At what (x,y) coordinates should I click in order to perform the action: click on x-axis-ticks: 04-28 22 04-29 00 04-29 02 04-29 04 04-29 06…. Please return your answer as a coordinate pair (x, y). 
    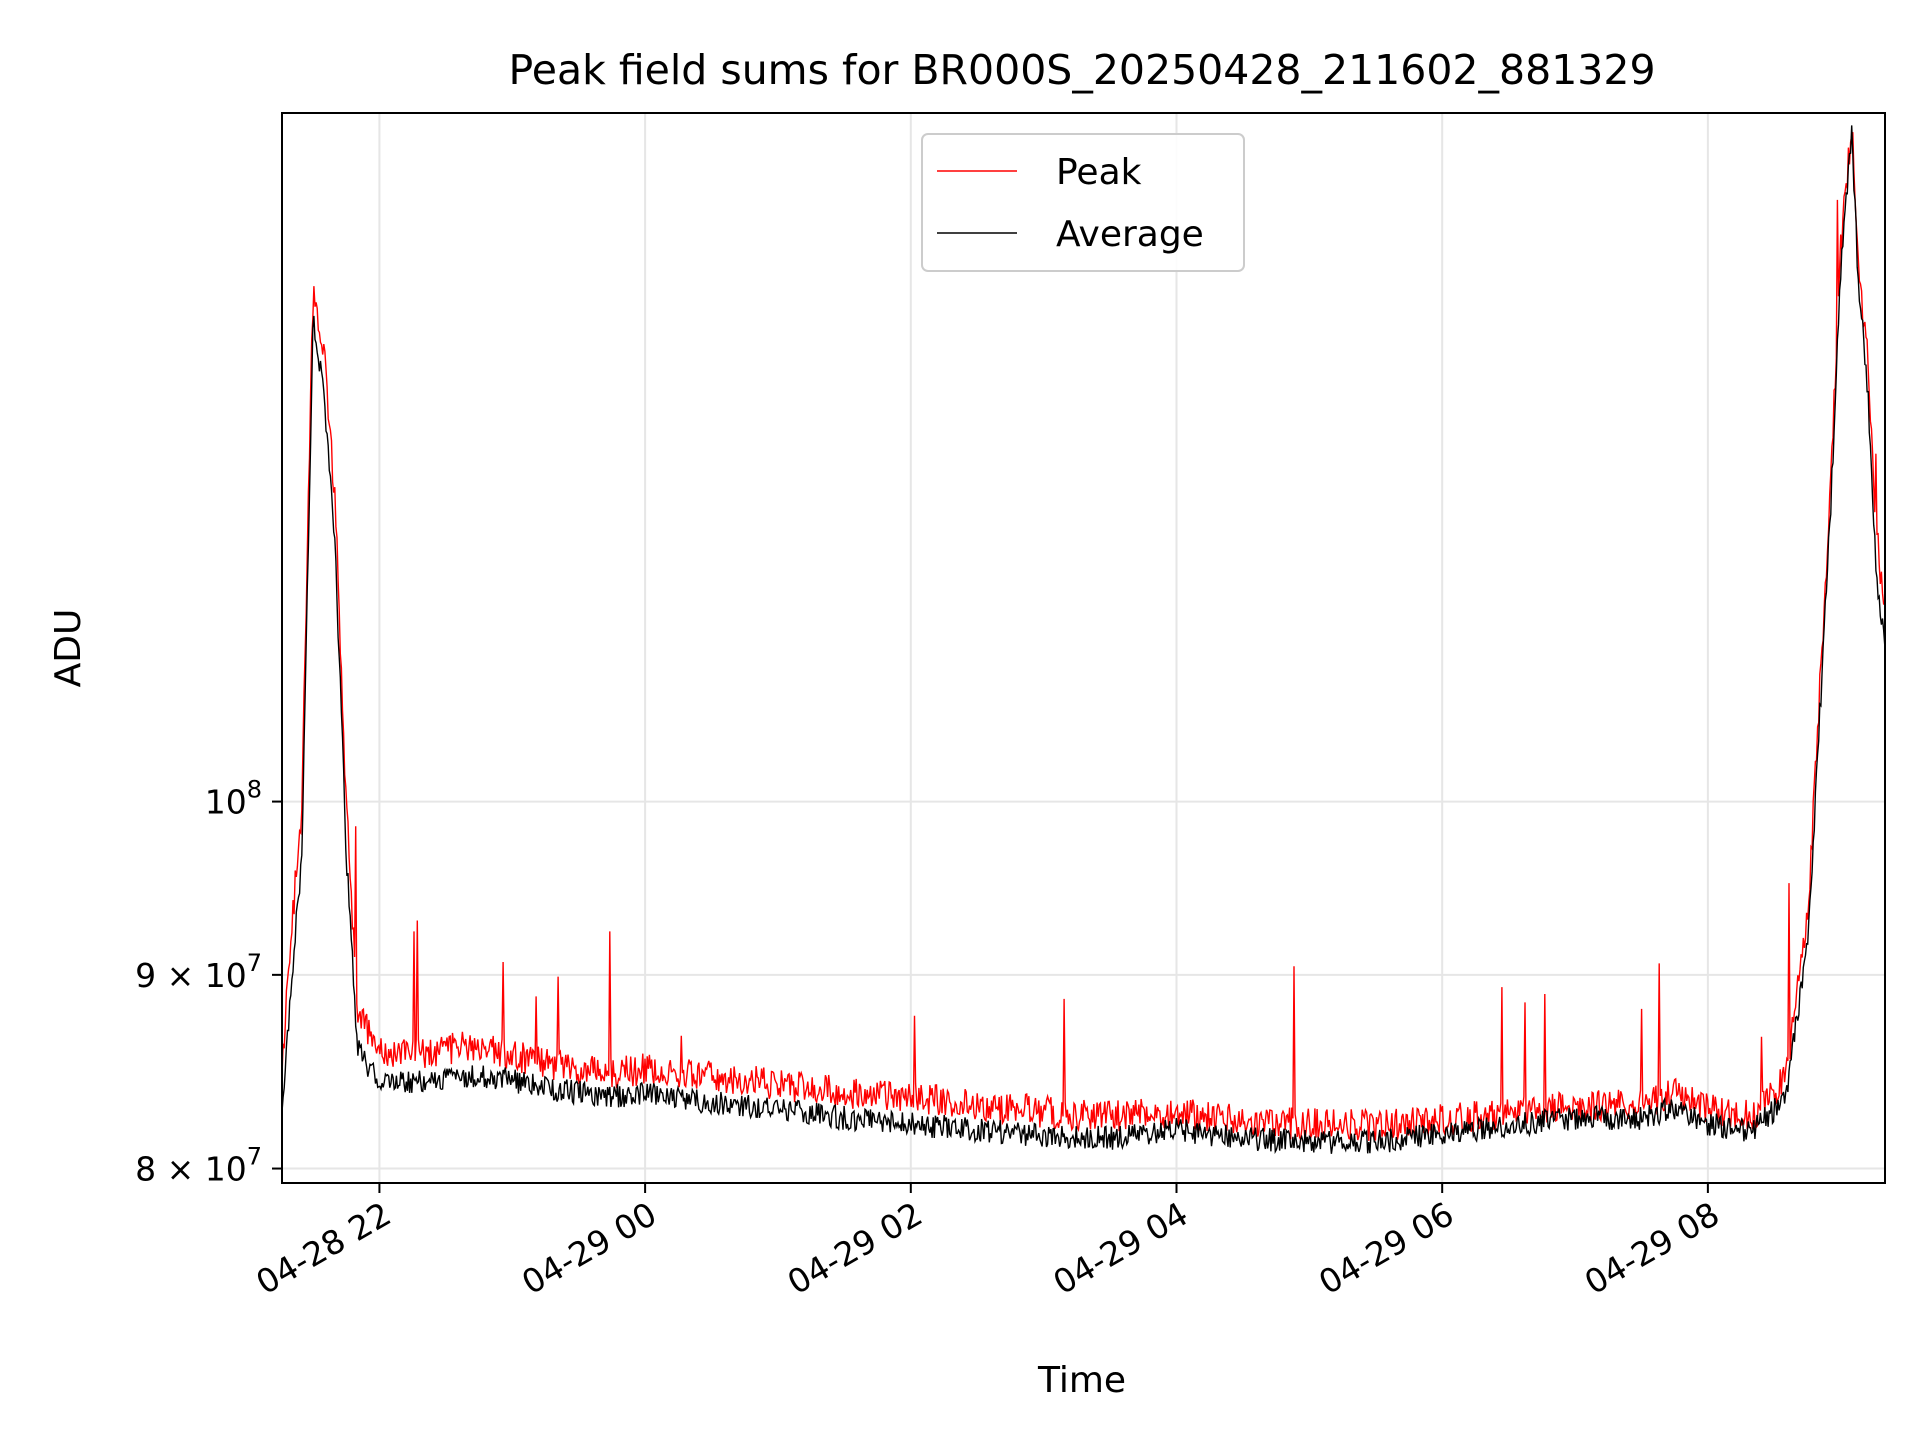
    Looking at the image, I should click on (987, 1242).